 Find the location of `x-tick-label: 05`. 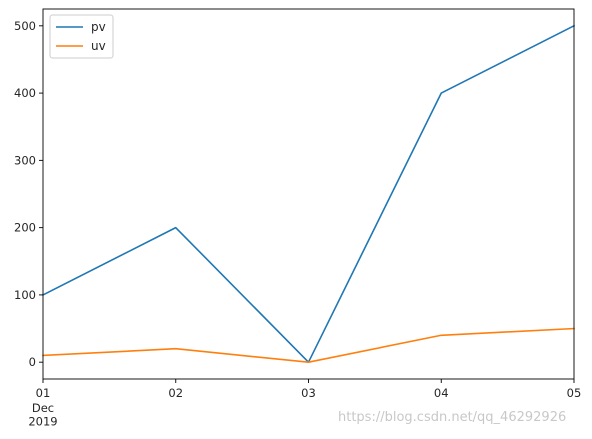

x-tick-label: 05 is located at coordinates (574, 393).